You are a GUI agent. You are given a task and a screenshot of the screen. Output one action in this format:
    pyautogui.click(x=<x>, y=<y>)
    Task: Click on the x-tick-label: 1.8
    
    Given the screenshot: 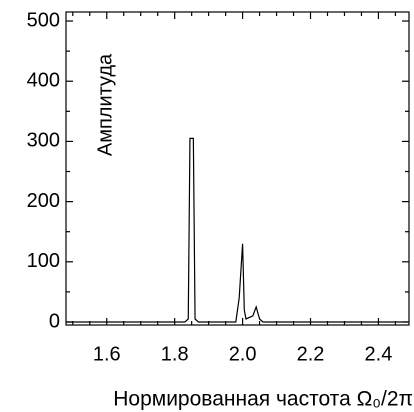 What is the action you would take?
    pyautogui.click(x=175, y=354)
    